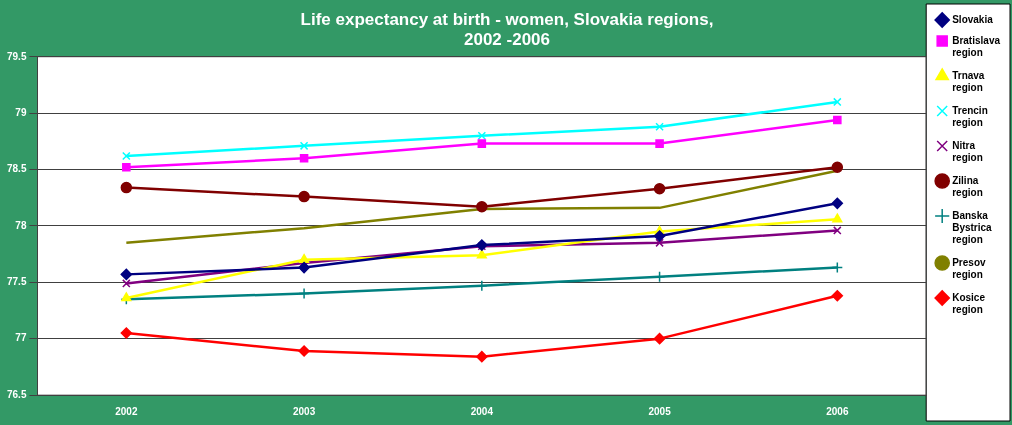  Describe the element at coordinates (976, 46) in the screenshot. I see `legend-label: Bratislava region` at that location.